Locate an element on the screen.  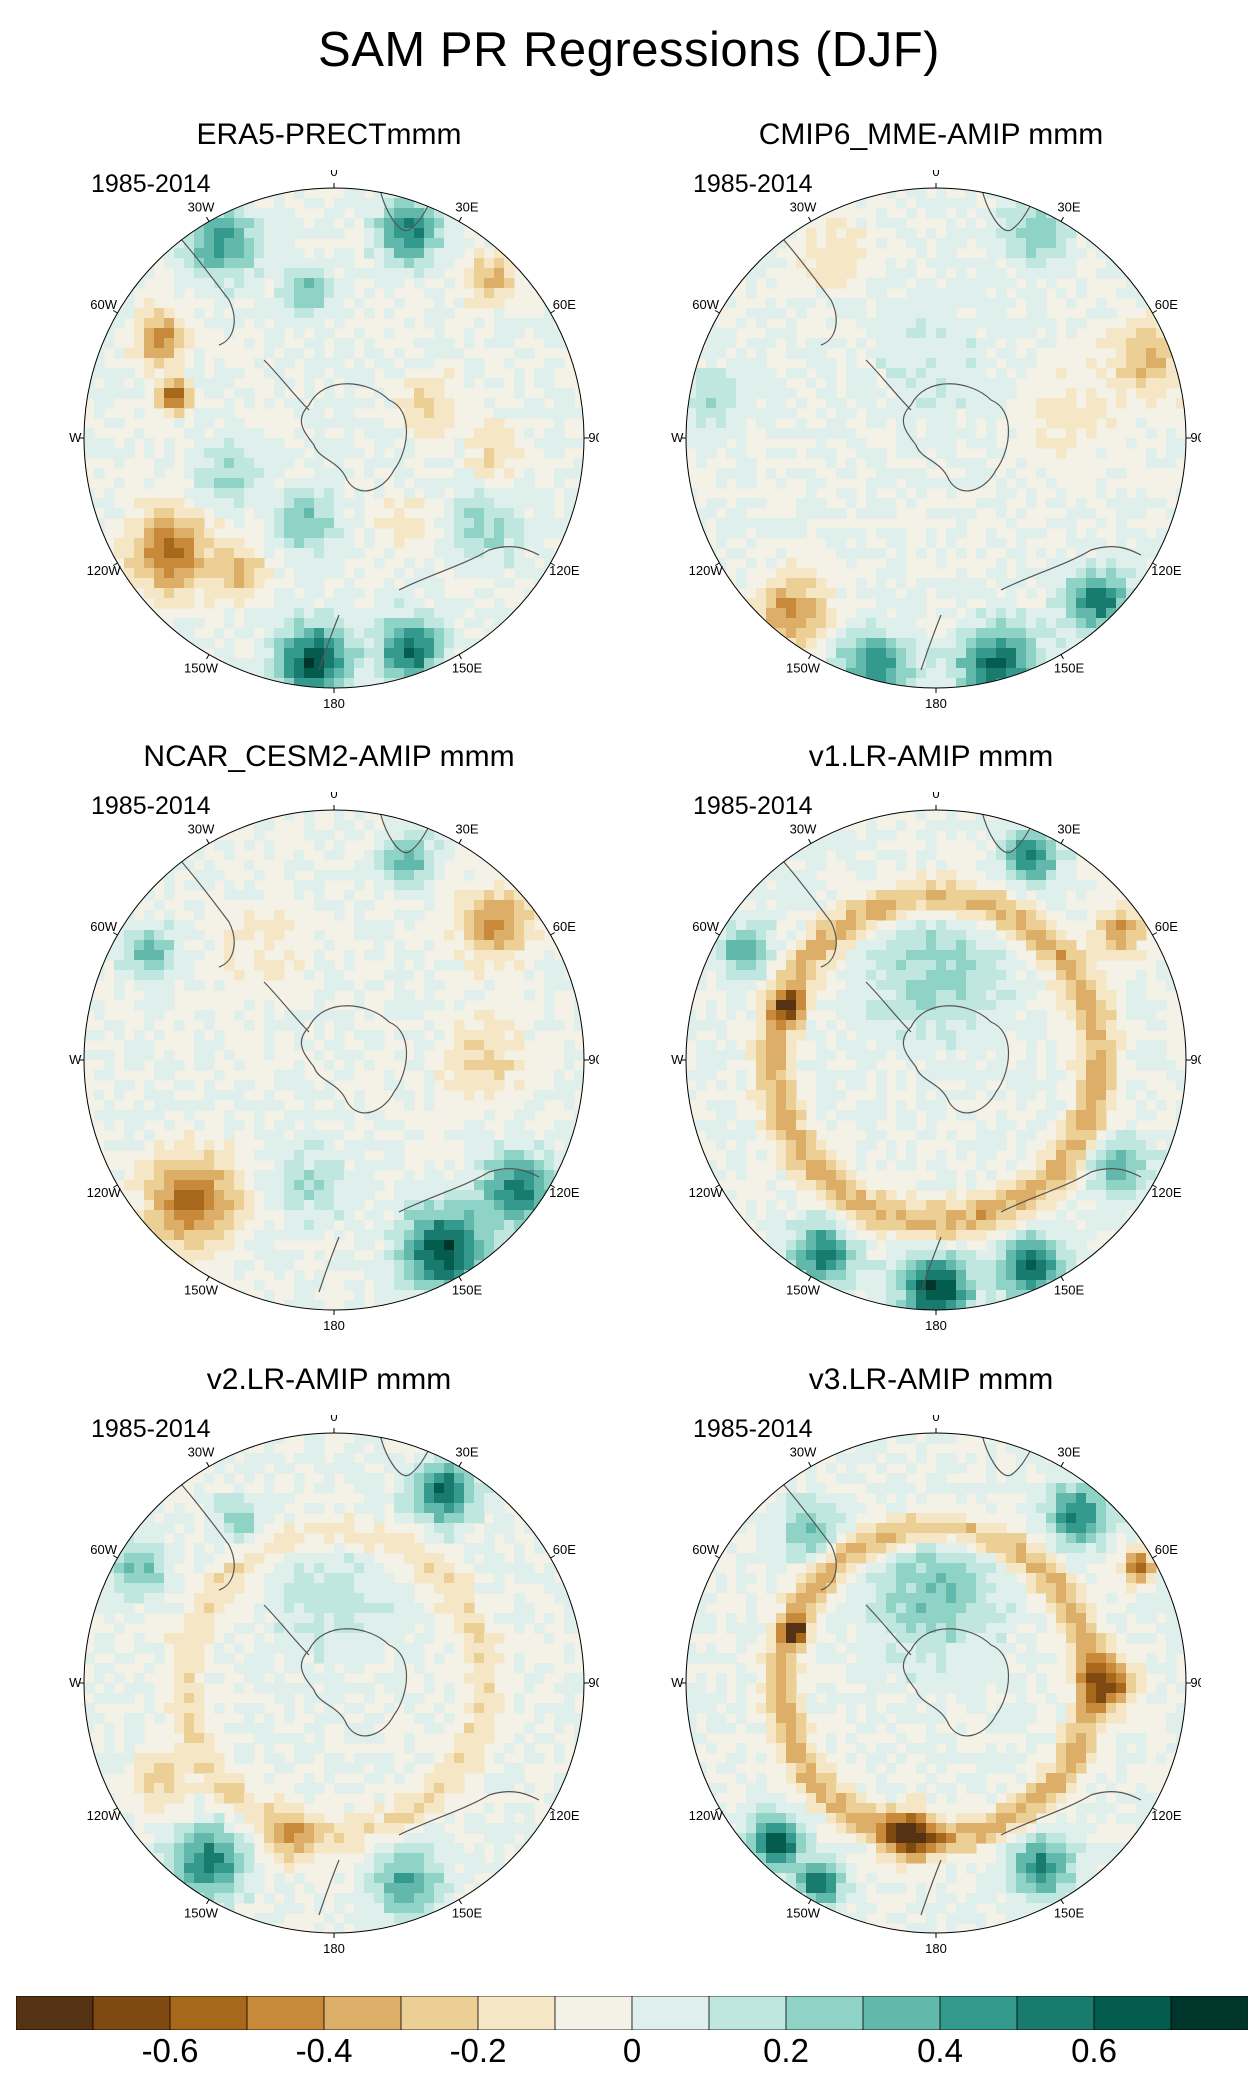
antarctic-peninsula is located at coordinates (888, 385).